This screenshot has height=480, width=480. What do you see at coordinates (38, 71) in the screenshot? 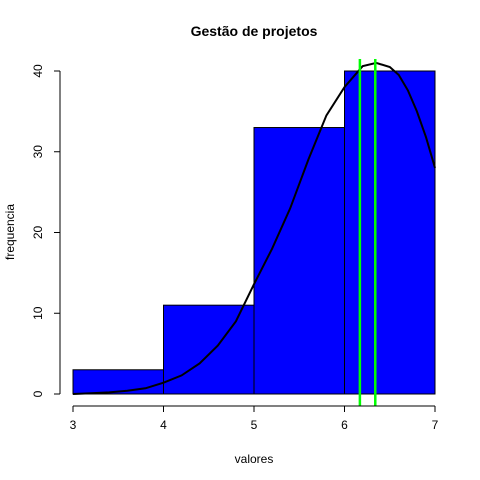
I see `y-tick-label-4: 40` at bounding box center [38, 71].